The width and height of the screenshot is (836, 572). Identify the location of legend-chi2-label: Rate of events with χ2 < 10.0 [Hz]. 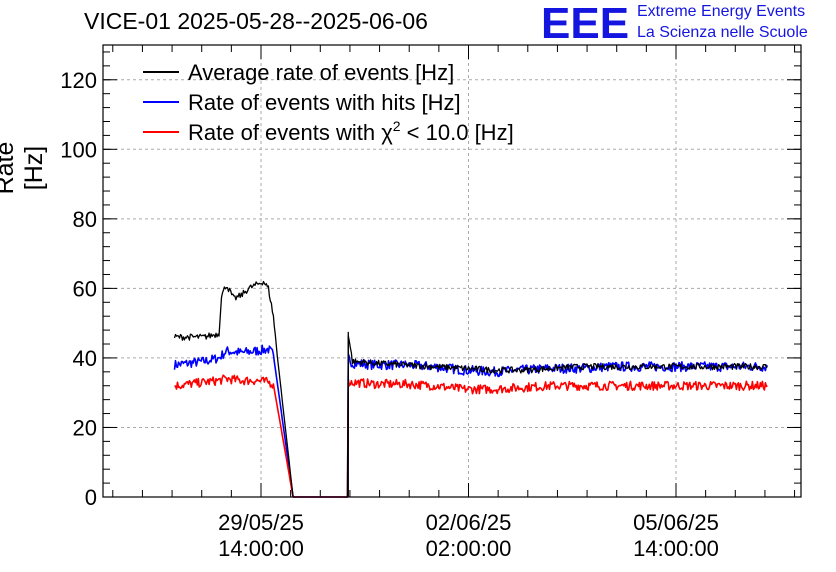
(351, 131).